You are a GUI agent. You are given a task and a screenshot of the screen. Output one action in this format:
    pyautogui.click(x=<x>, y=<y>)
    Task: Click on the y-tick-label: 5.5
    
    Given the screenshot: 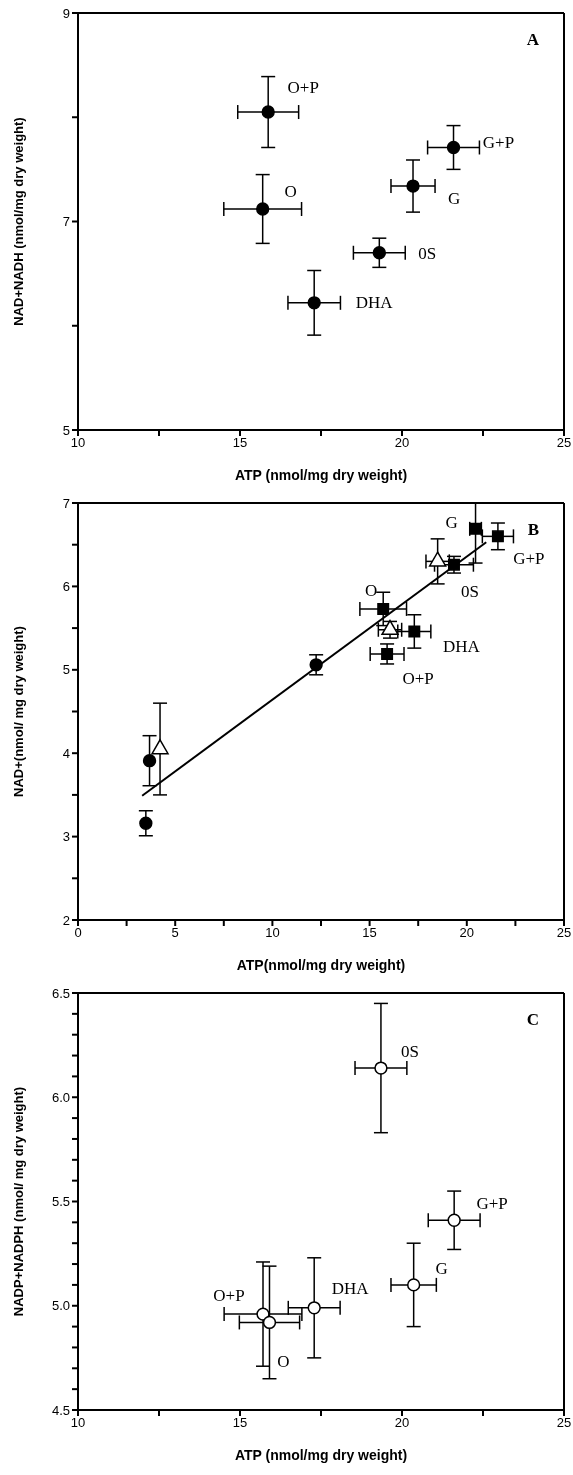 What is the action you would take?
    pyautogui.click(x=60, y=1202)
    